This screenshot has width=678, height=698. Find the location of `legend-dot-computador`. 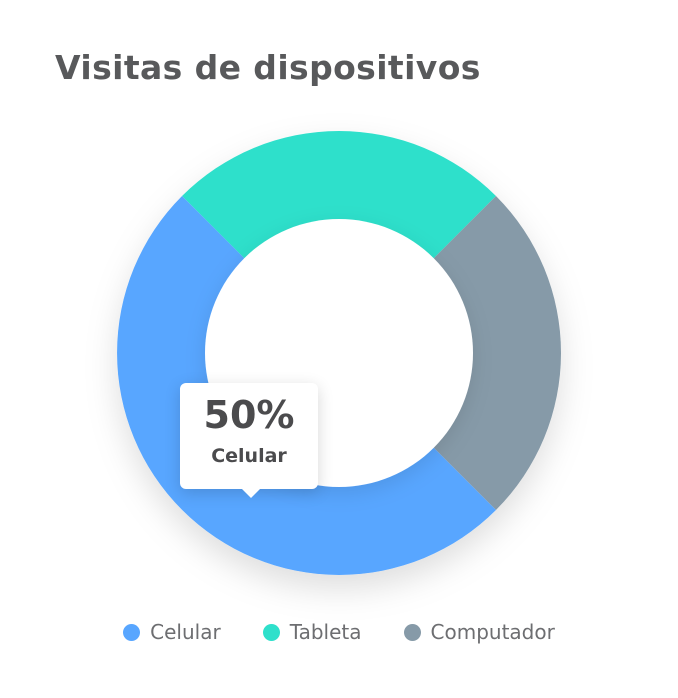

legend-dot-computador is located at coordinates (412, 632).